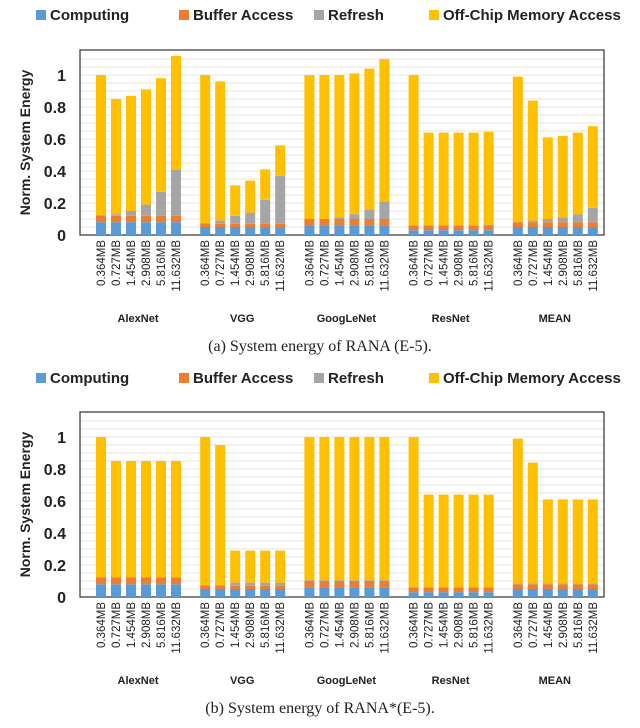 The image size is (640, 728). I want to click on legend-item-offchip: Off-Chip Memory Access, so click(525, 15).